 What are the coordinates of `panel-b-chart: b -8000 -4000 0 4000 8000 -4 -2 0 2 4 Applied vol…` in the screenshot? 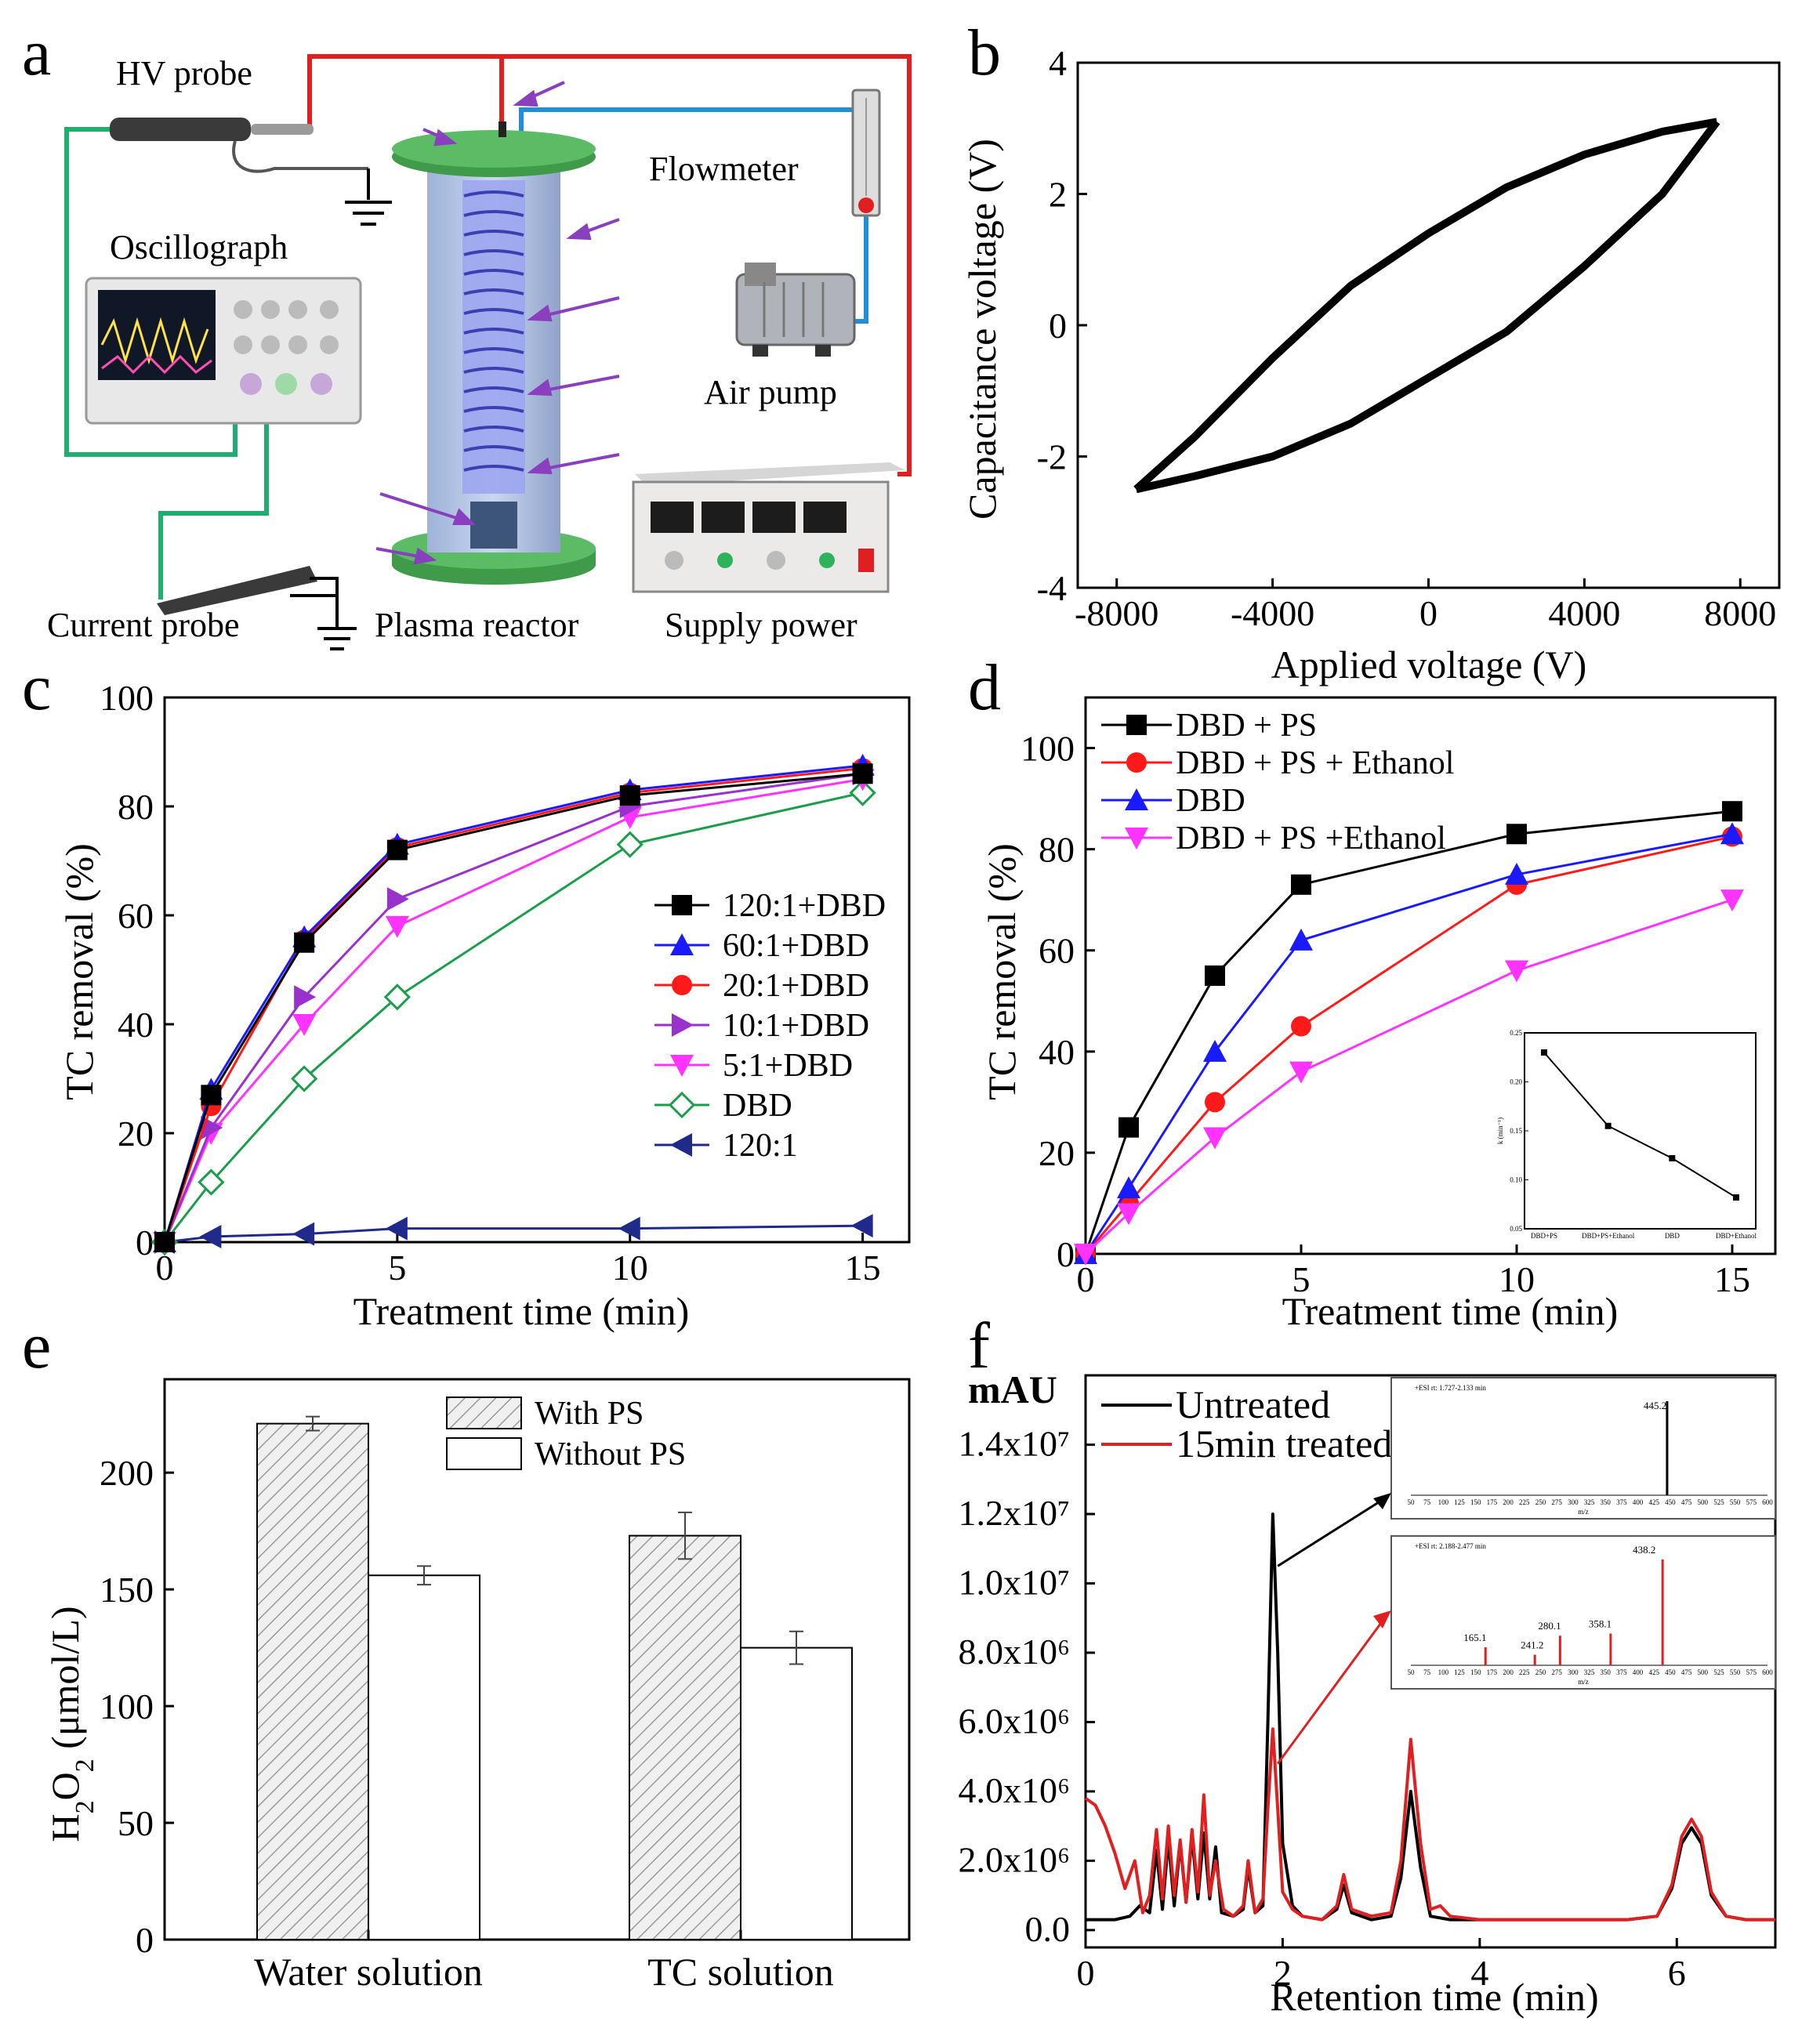 It's located at (1370, 351).